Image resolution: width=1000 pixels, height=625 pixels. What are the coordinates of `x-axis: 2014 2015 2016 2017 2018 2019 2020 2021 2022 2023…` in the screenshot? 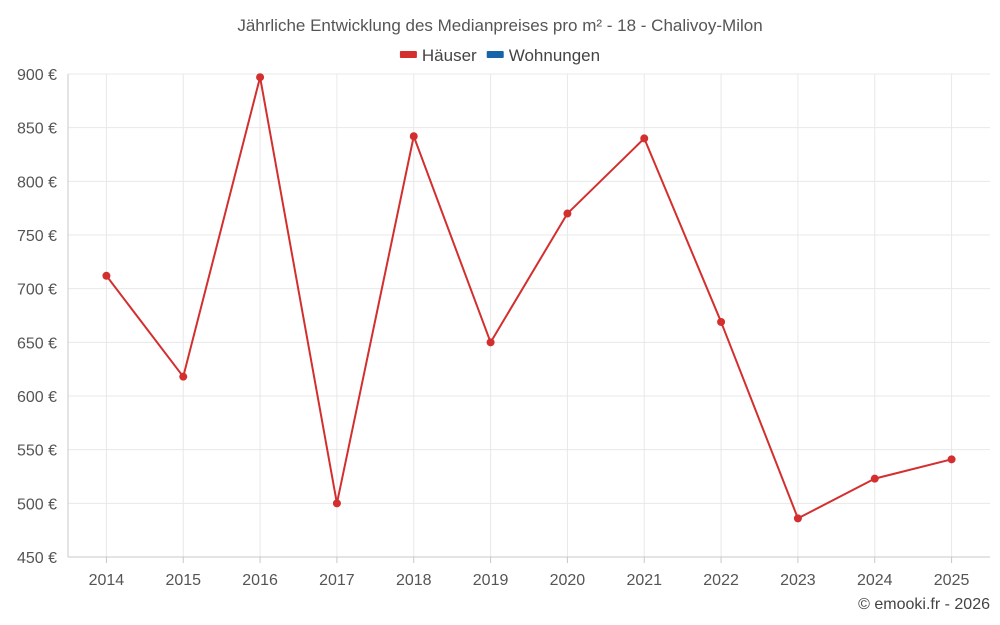 It's located at (529, 572).